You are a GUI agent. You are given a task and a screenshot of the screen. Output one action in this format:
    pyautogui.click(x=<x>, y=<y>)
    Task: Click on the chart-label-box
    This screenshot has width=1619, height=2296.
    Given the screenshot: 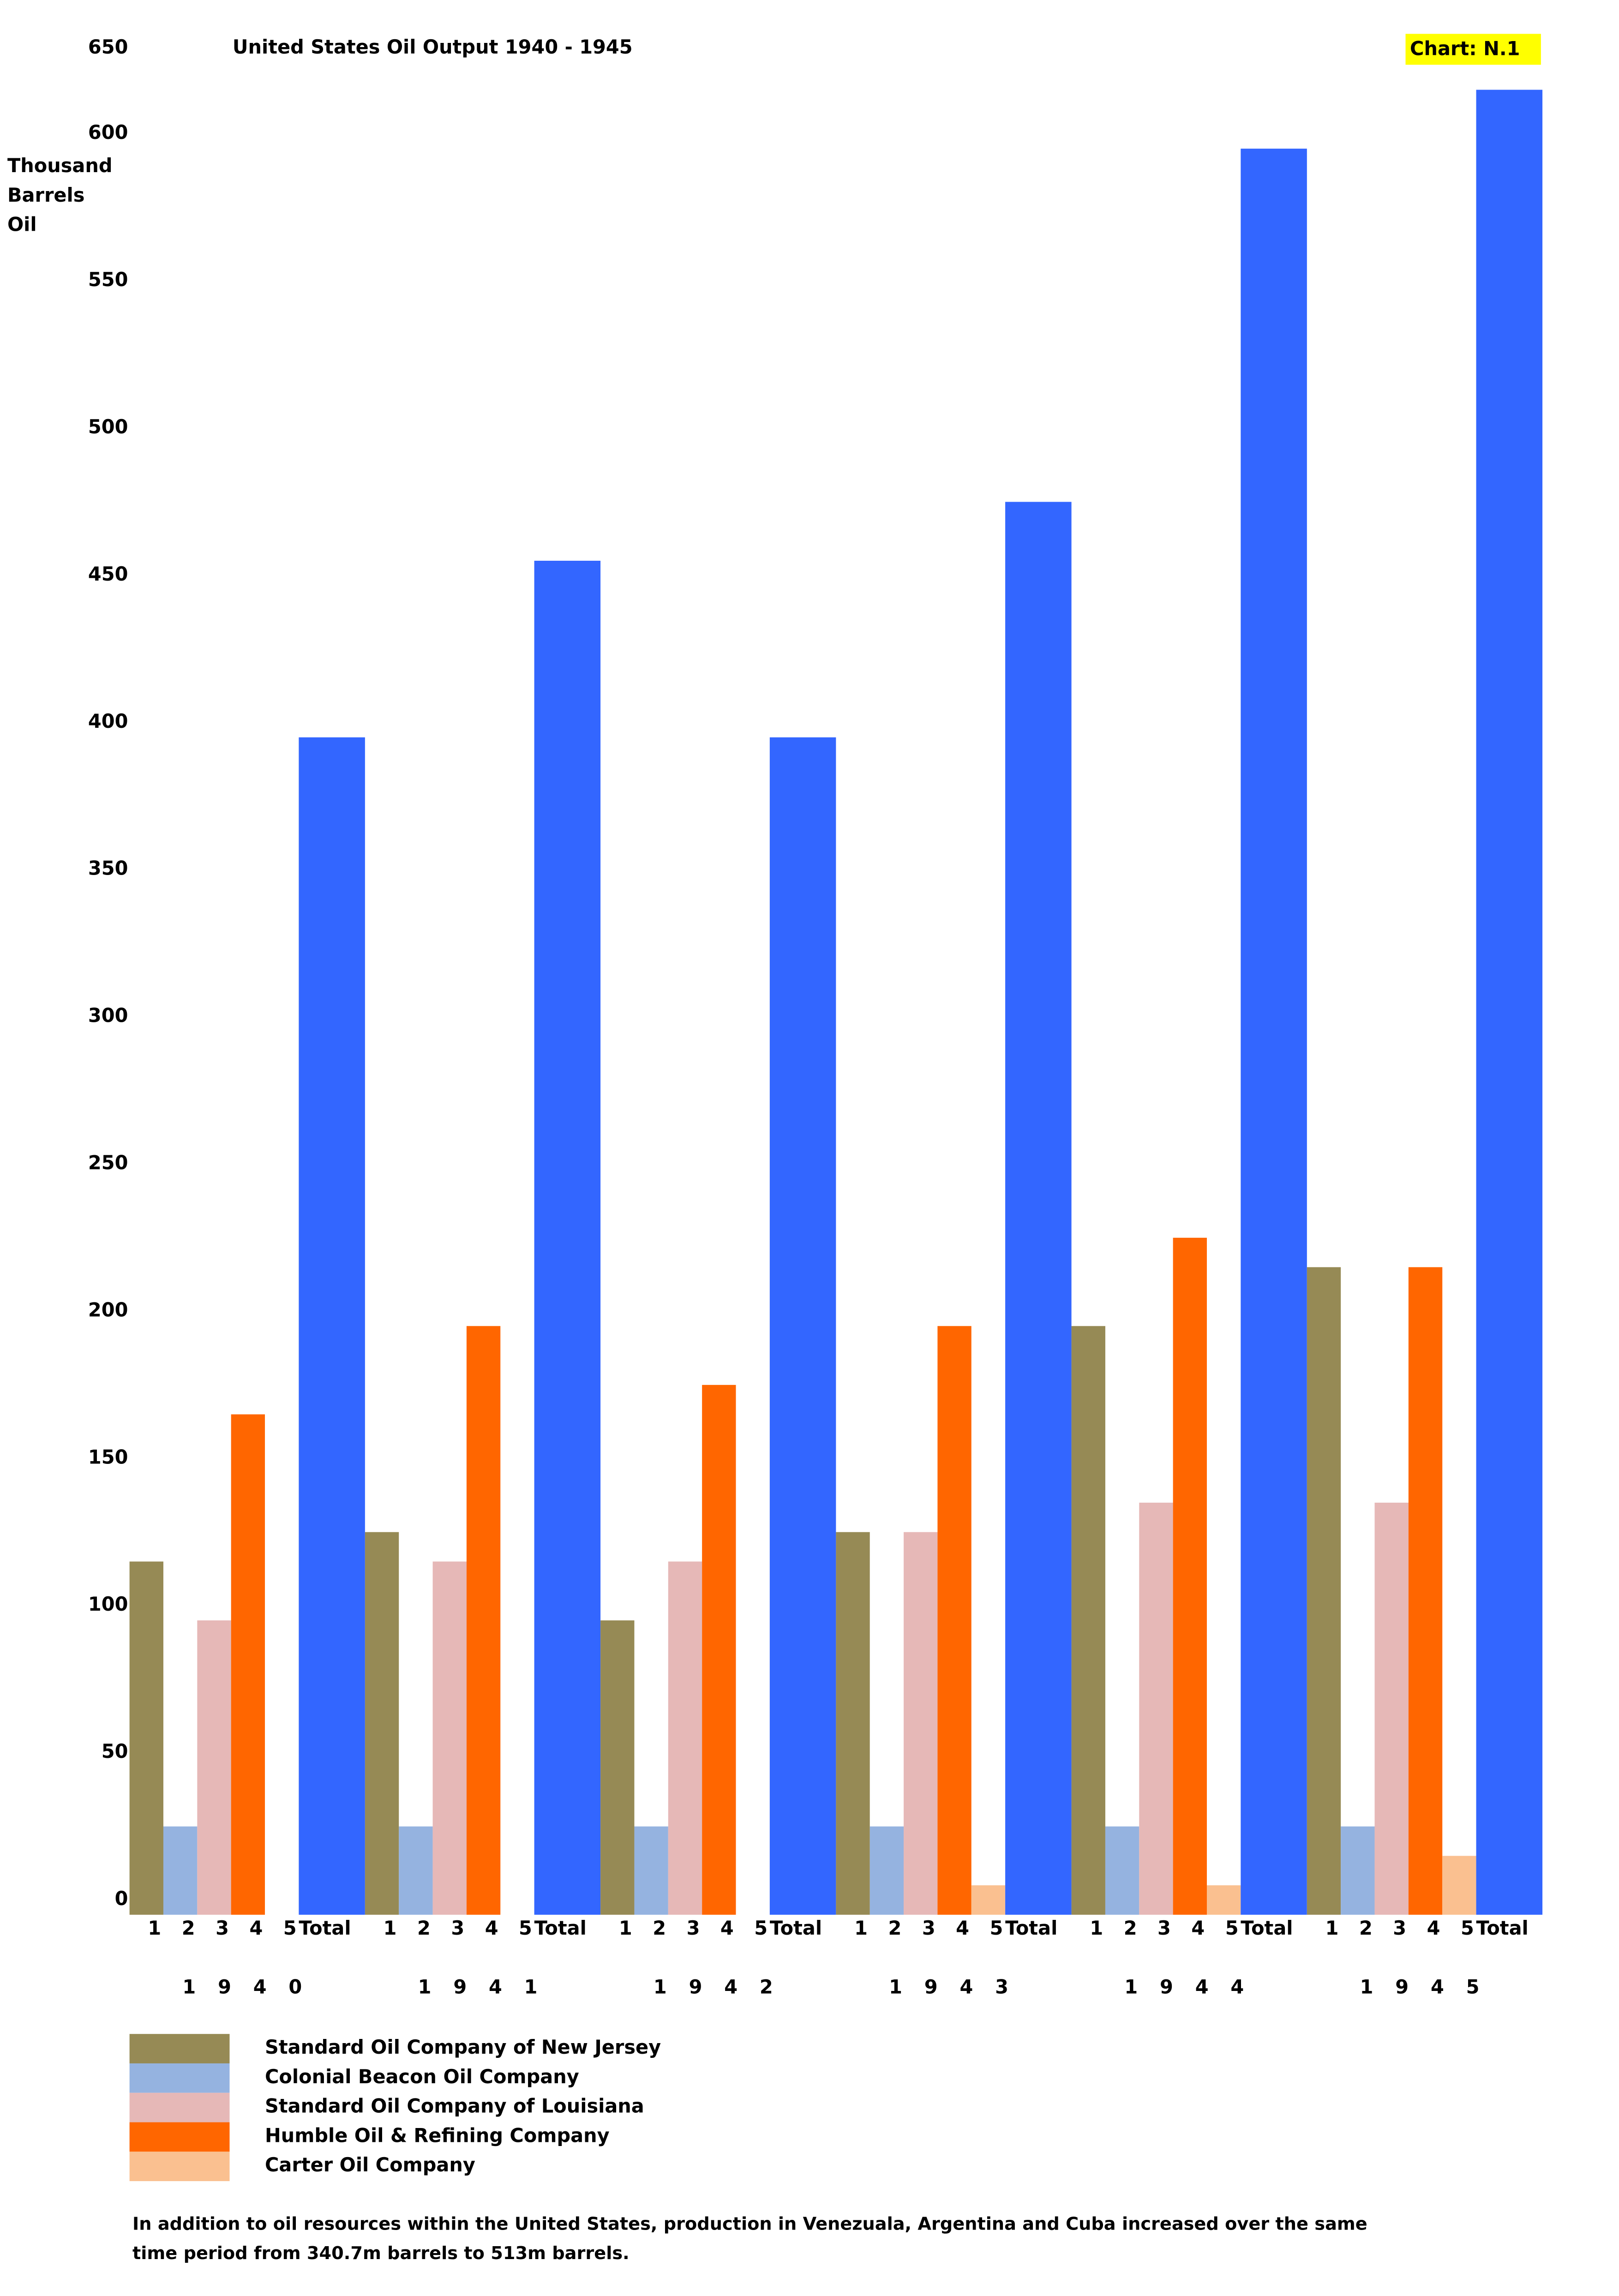 What is the action you would take?
    pyautogui.click(x=1473, y=49)
    